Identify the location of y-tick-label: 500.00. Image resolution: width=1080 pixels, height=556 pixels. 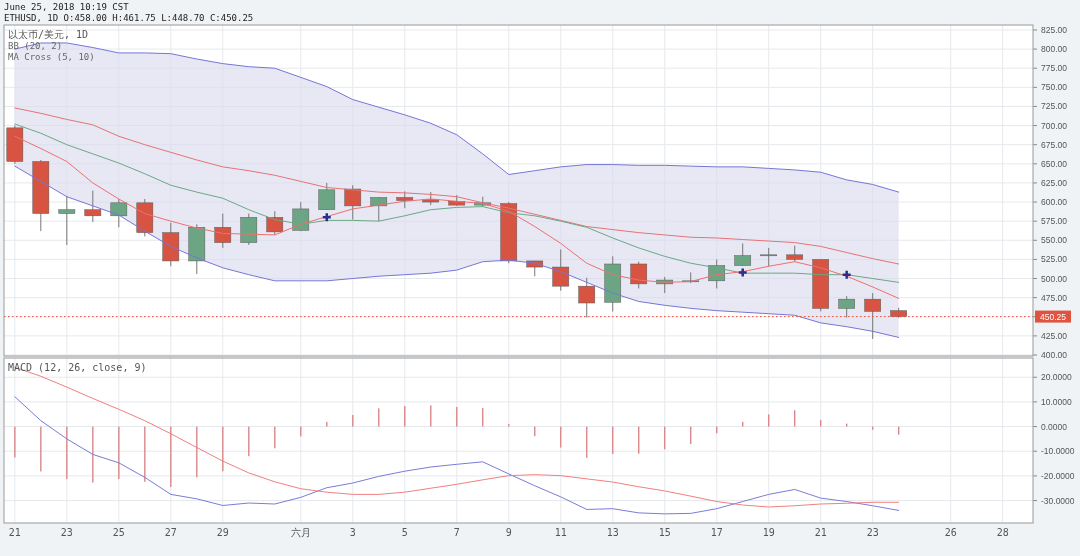
(1054, 278).